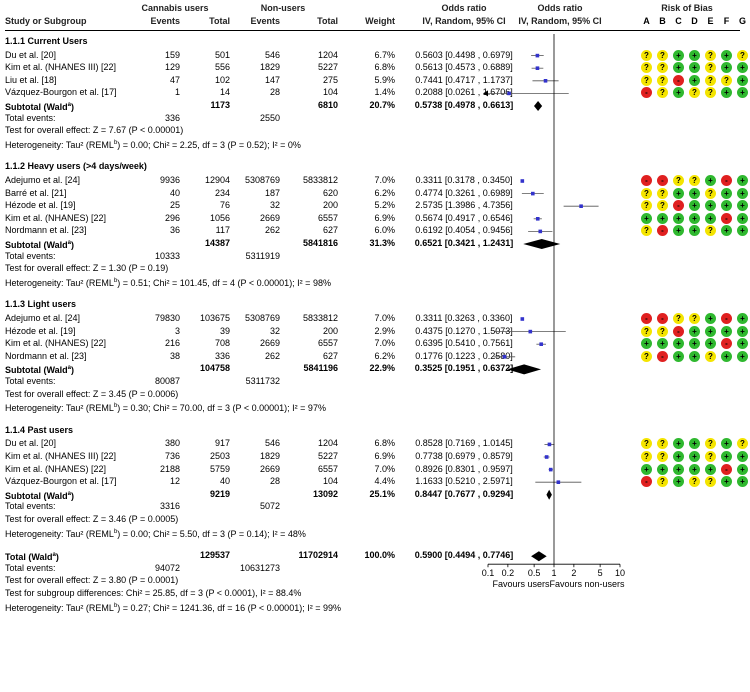  Describe the element at coordinates (167, 567) in the screenshot. I see `overall-events-cannabis: 94072` at that location.